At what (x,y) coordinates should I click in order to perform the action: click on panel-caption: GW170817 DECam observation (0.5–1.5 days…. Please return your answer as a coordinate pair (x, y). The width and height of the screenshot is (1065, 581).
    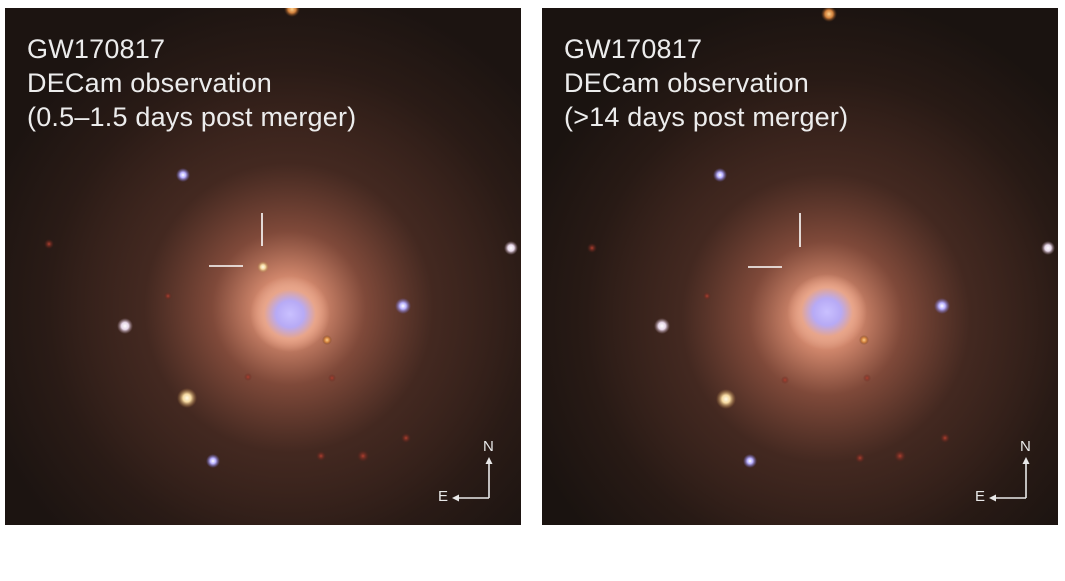
    Looking at the image, I should click on (191, 83).